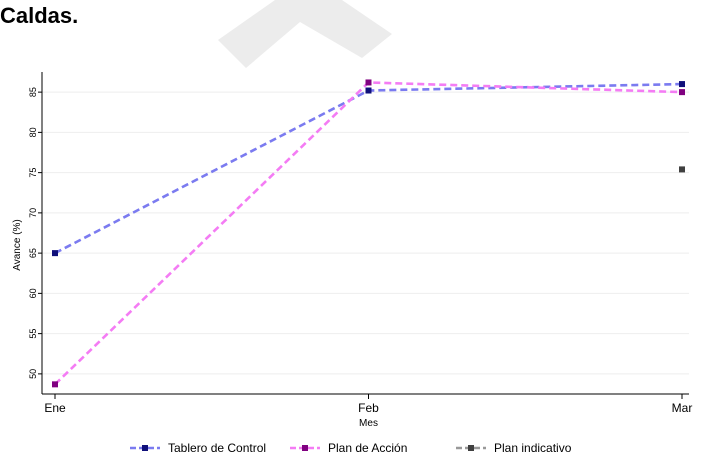  What do you see at coordinates (33, 213) in the screenshot?
I see `y-tick-label: 70` at bounding box center [33, 213].